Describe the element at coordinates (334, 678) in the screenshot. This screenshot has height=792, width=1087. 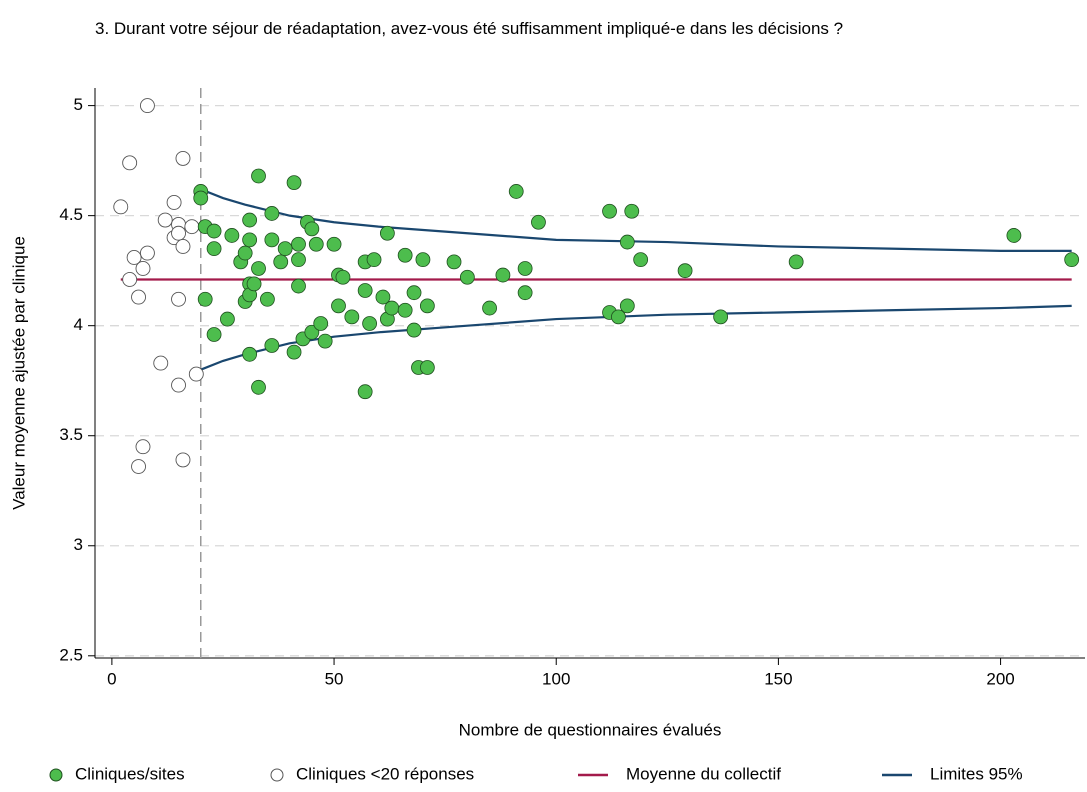
I see `x-tick-label: 50` at that location.